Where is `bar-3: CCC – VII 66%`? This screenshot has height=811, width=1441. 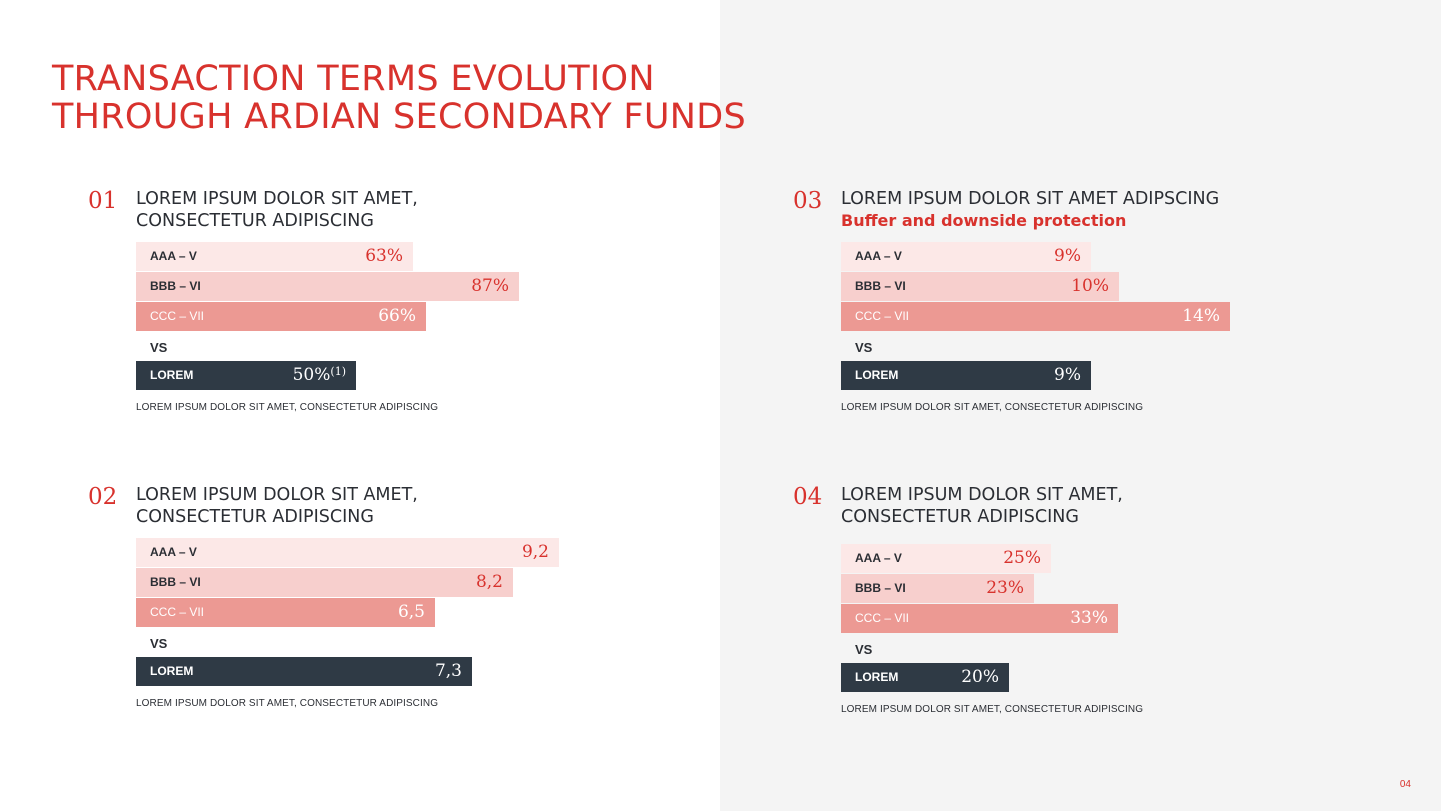
bar-3: CCC – VII 66% is located at coordinates (281, 316).